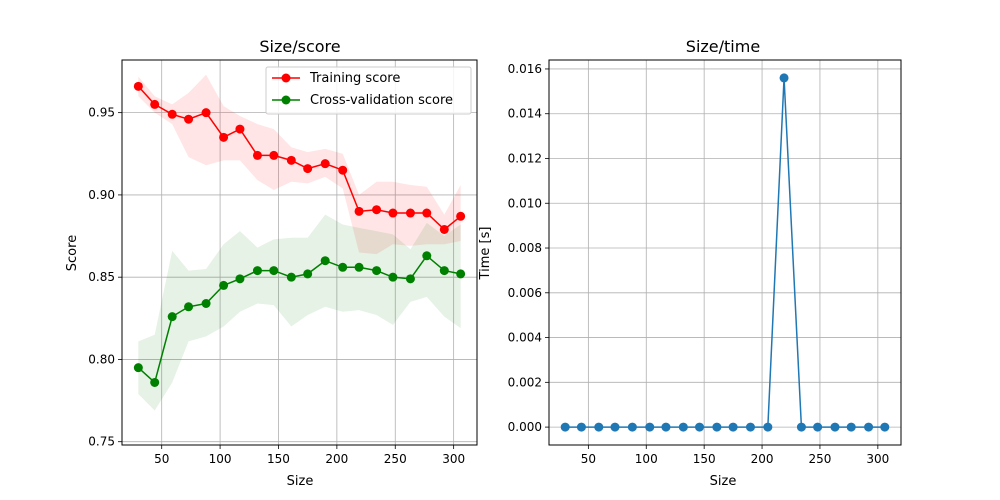  What do you see at coordinates (525, 427) in the screenshot?
I see `y-tick-label: 0.000` at bounding box center [525, 427].